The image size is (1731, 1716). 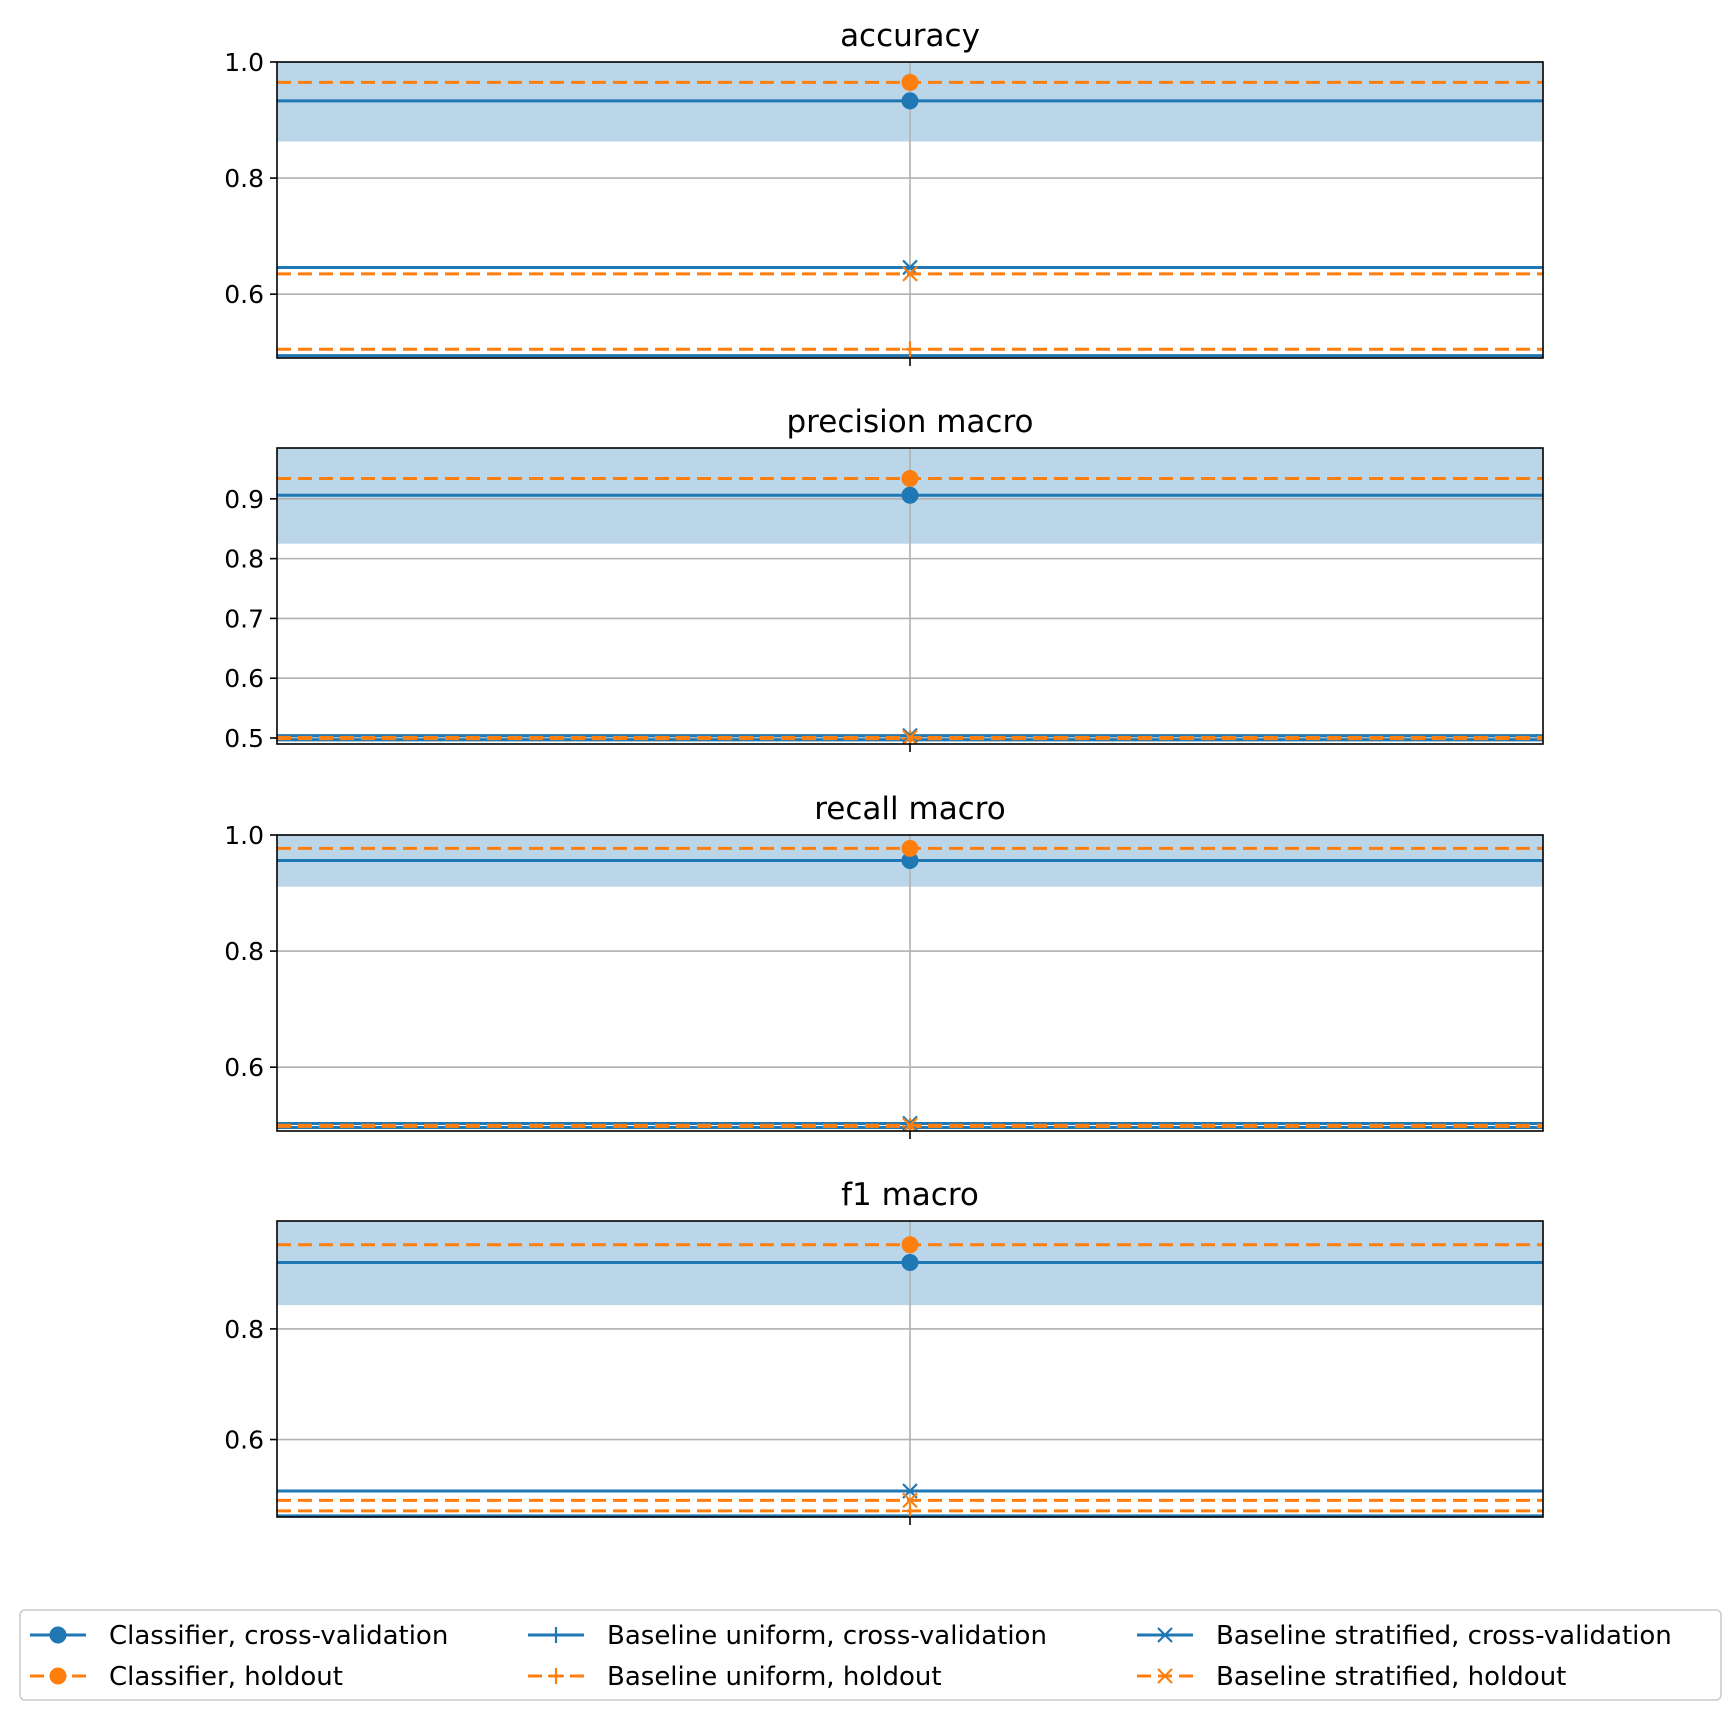 What do you see at coordinates (278, 1636) in the screenshot?
I see `legend-label: Classifier, cross-validation` at bounding box center [278, 1636].